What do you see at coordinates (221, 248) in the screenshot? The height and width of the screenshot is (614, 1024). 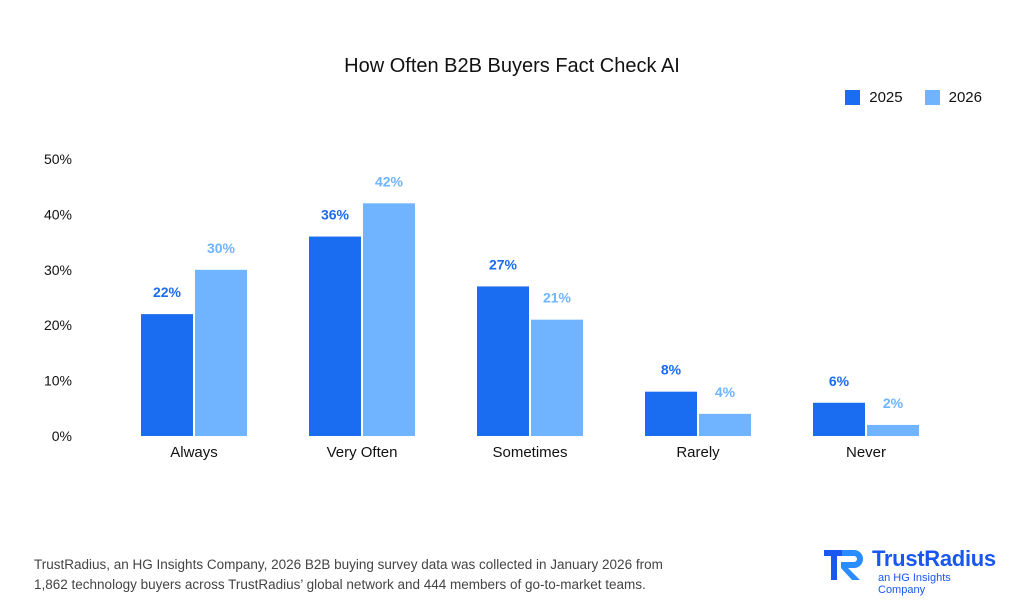 I see `data-label: 30%` at bounding box center [221, 248].